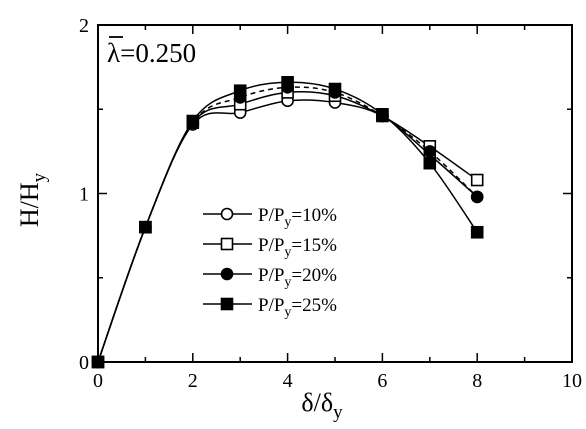 The height and width of the screenshot is (429, 586). I want to click on lambda-annotation: λ=0.250, so click(151, 53).